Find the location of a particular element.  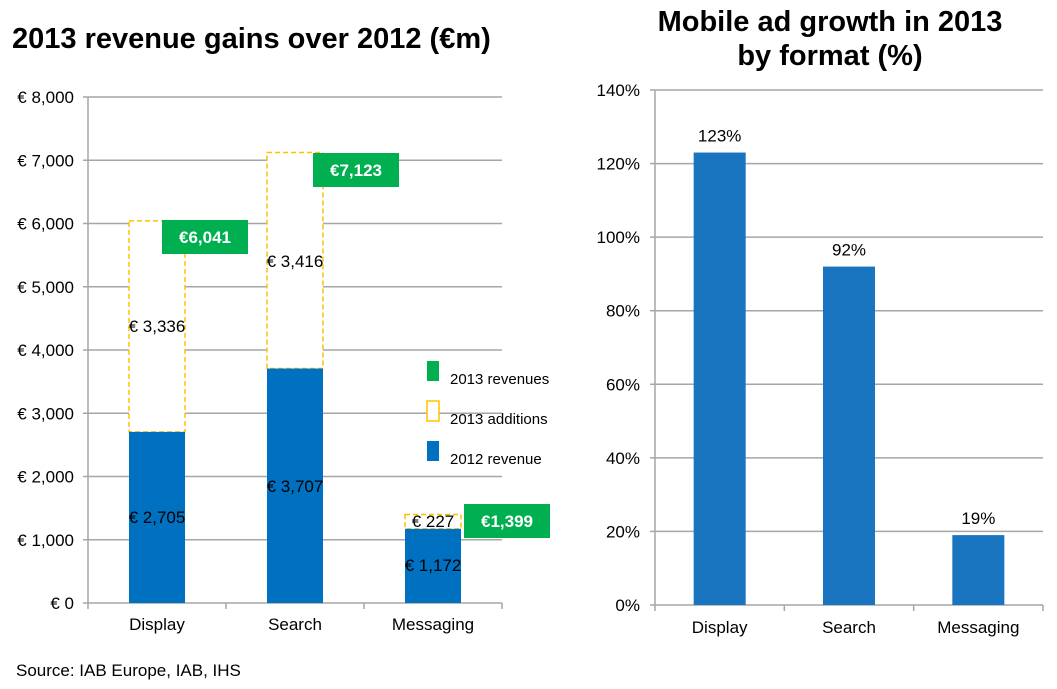

y-tick-label: € 5,000 is located at coordinates (45, 287).